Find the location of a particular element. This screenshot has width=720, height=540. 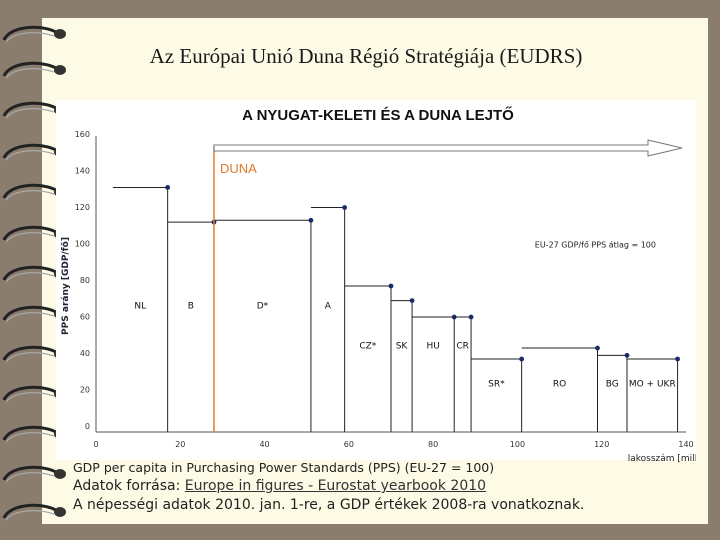

data-point-SK is located at coordinates (412, 300).